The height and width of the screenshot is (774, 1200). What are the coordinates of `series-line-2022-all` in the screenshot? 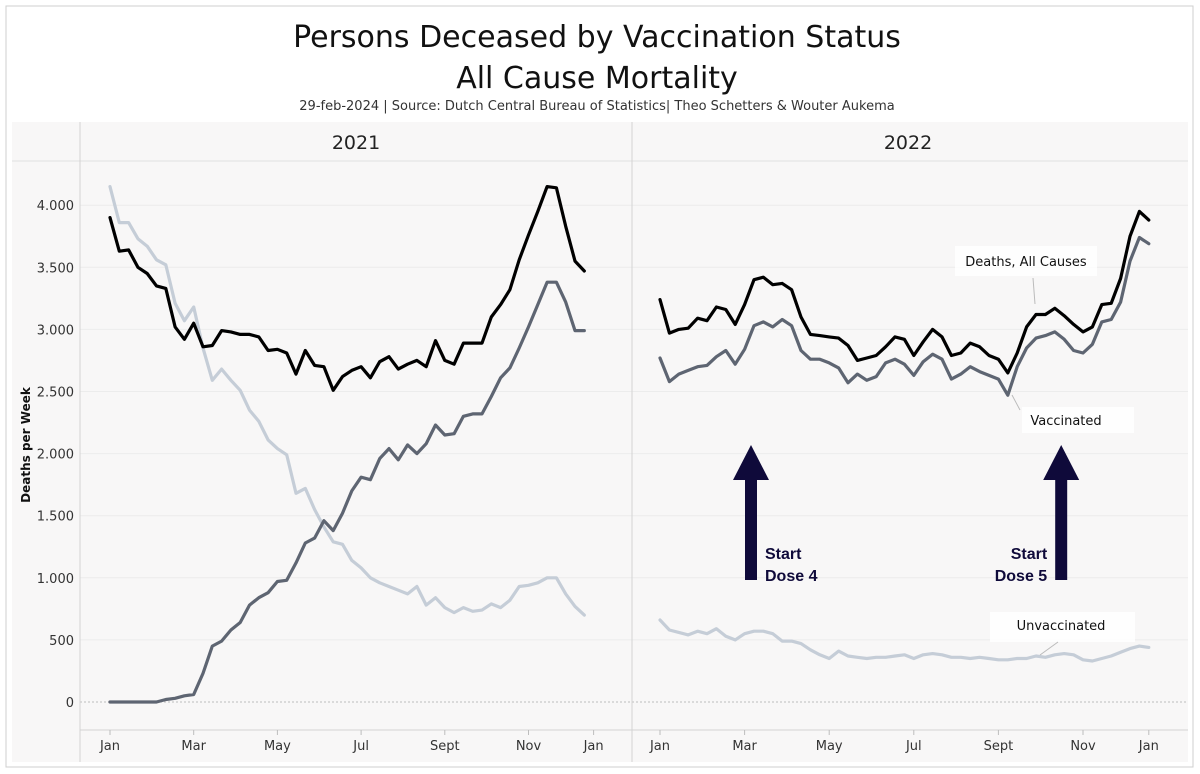 It's located at (904, 292).